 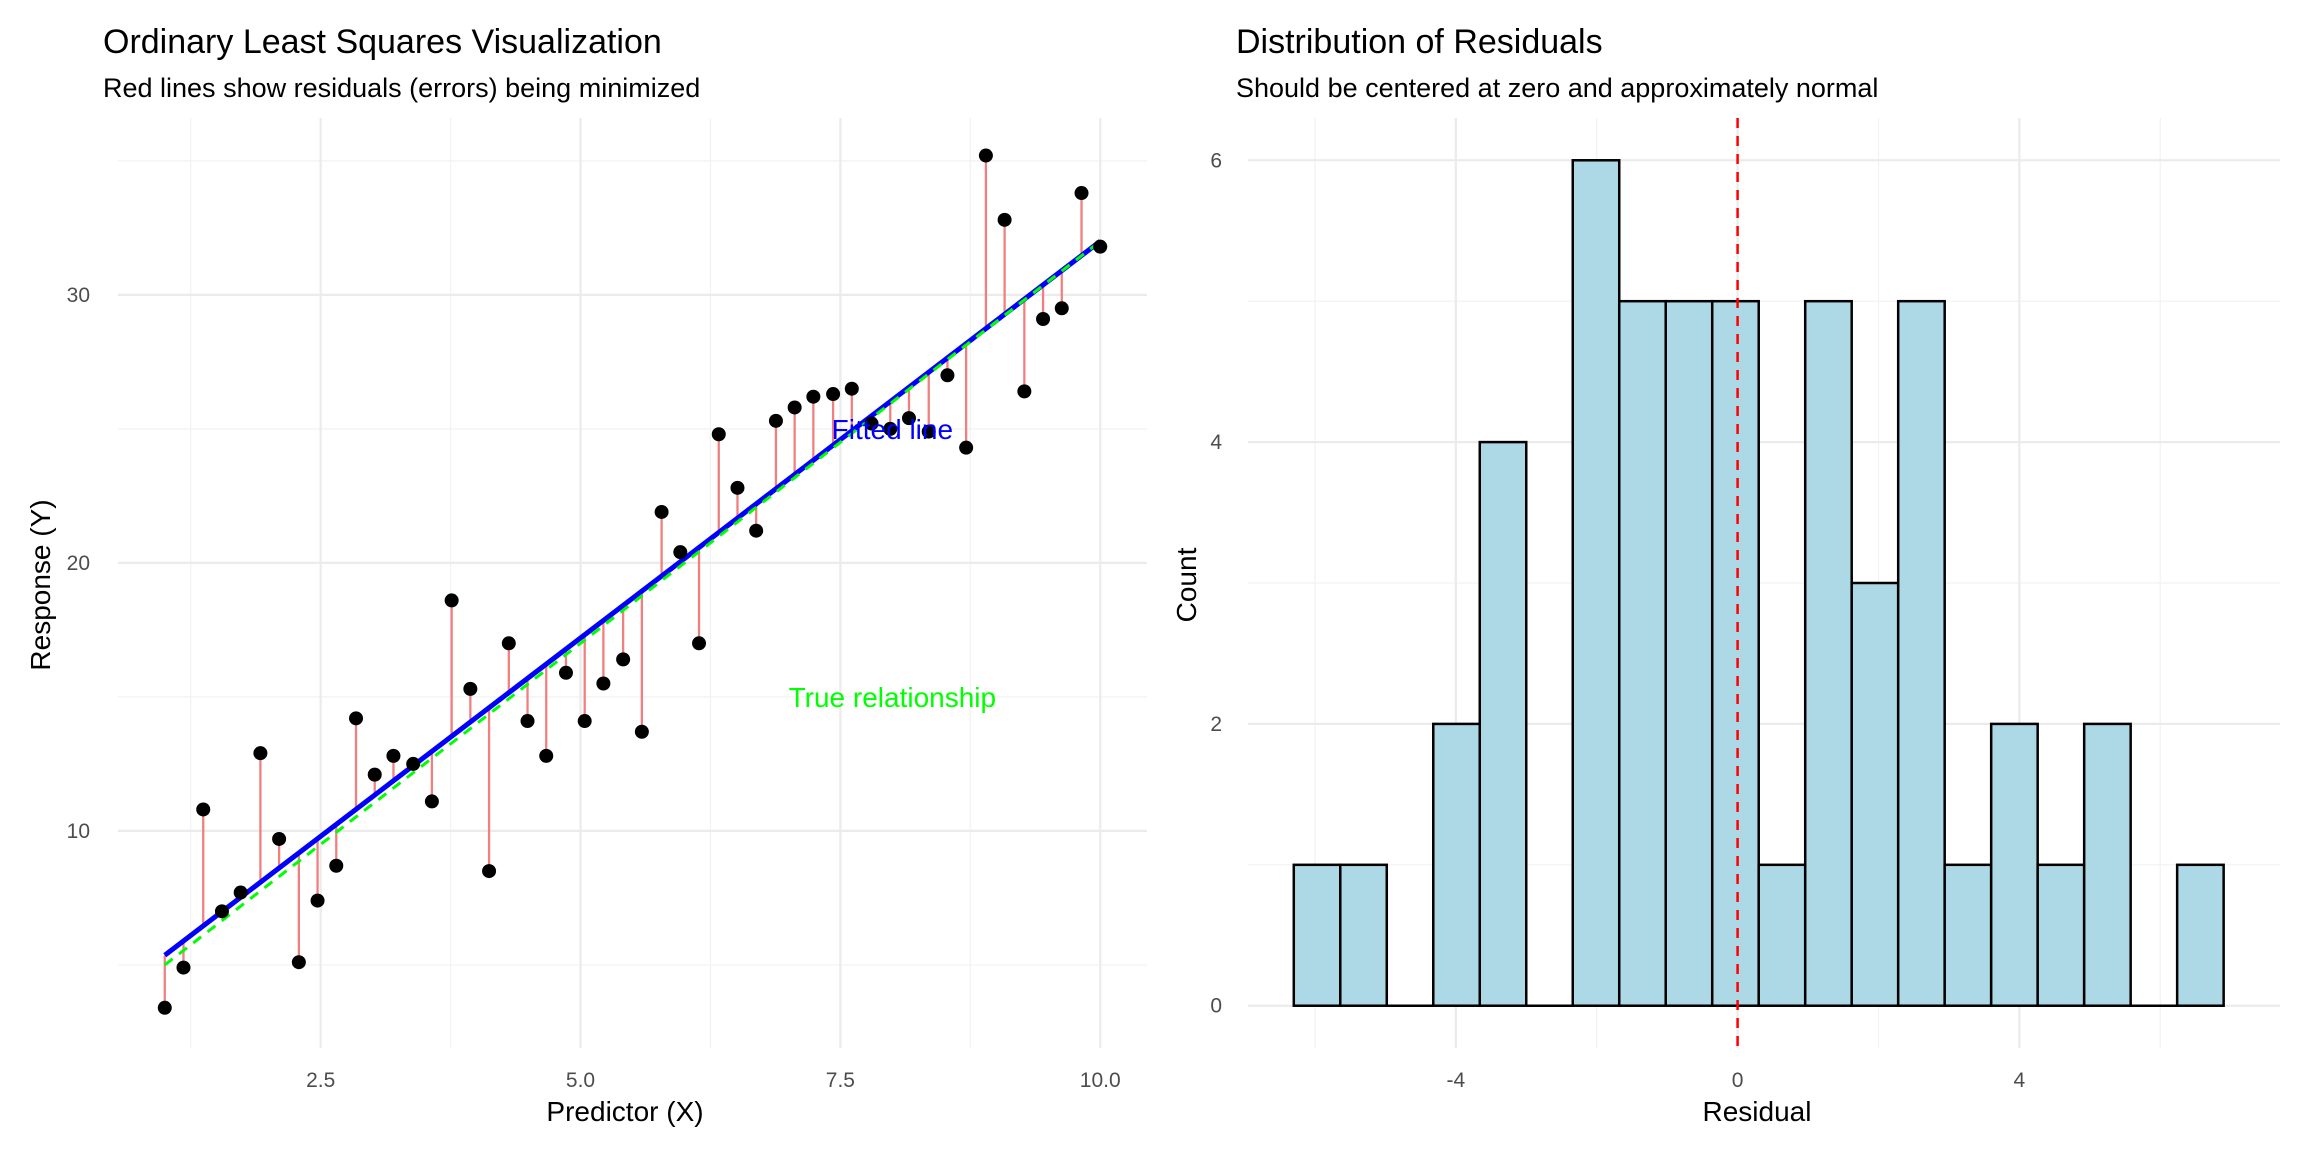 I want to click on ols-y-axis-title: Response (Y), so click(x=40, y=584).